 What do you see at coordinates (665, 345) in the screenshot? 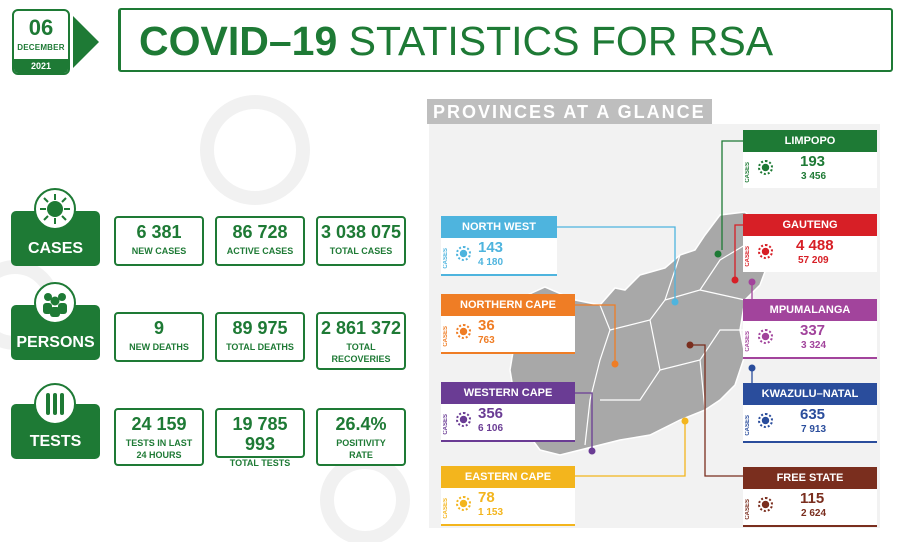
I see `province-borders` at bounding box center [665, 345].